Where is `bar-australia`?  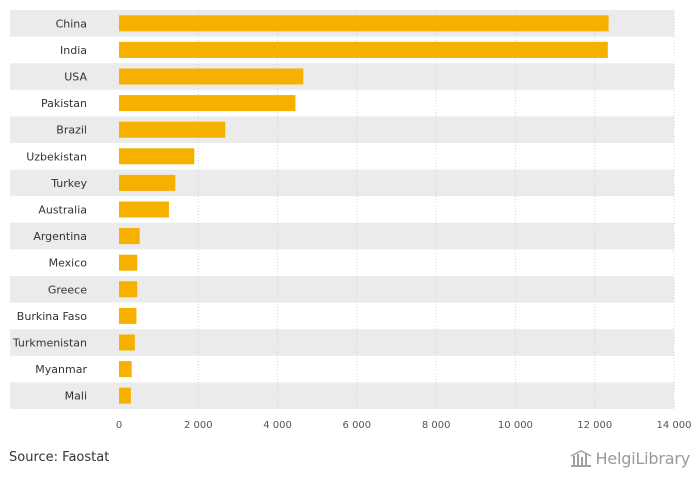
bar-australia is located at coordinates (144, 209).